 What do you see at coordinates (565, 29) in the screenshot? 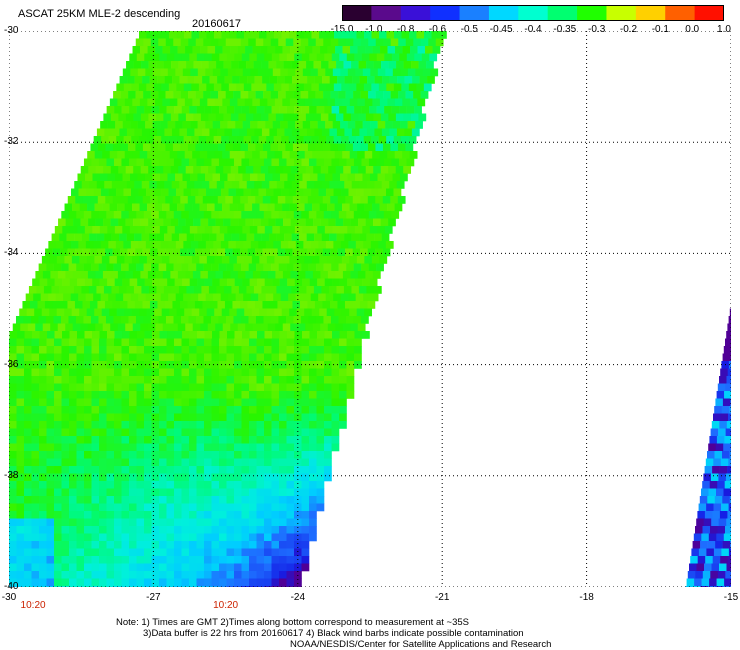
I see `colorbar-tick-label: -0.35` at bounding box center [565, 29].